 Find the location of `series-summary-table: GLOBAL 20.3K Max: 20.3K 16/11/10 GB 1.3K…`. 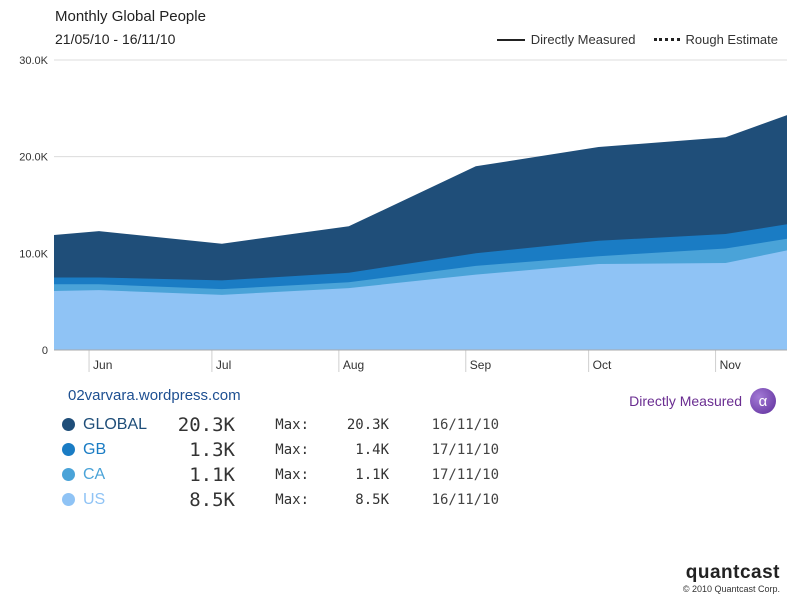

series-summary-table: GLOBAL 20.3K Max: 20.3K 16/11/10 GB 1.3K… is located at coordinates (280, 462).